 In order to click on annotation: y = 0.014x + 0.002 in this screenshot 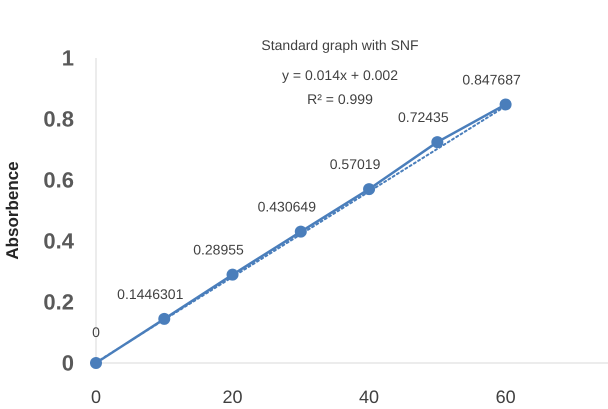, I will do `click(340, 75)`.